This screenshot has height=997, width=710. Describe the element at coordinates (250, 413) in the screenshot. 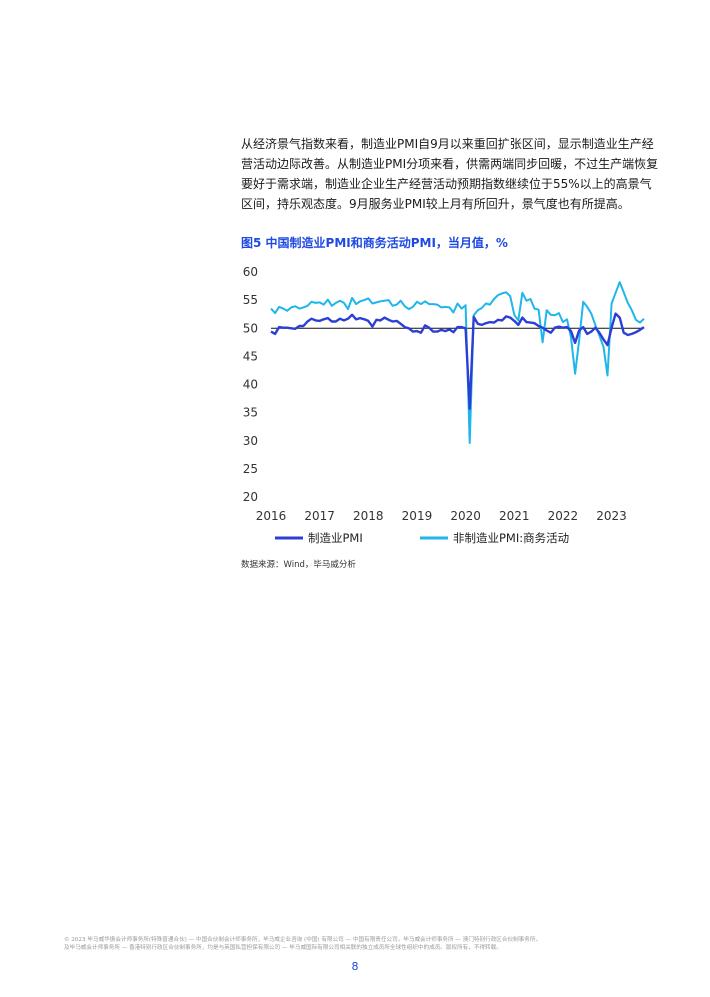

I see `y-tick-label: 35` at that location.